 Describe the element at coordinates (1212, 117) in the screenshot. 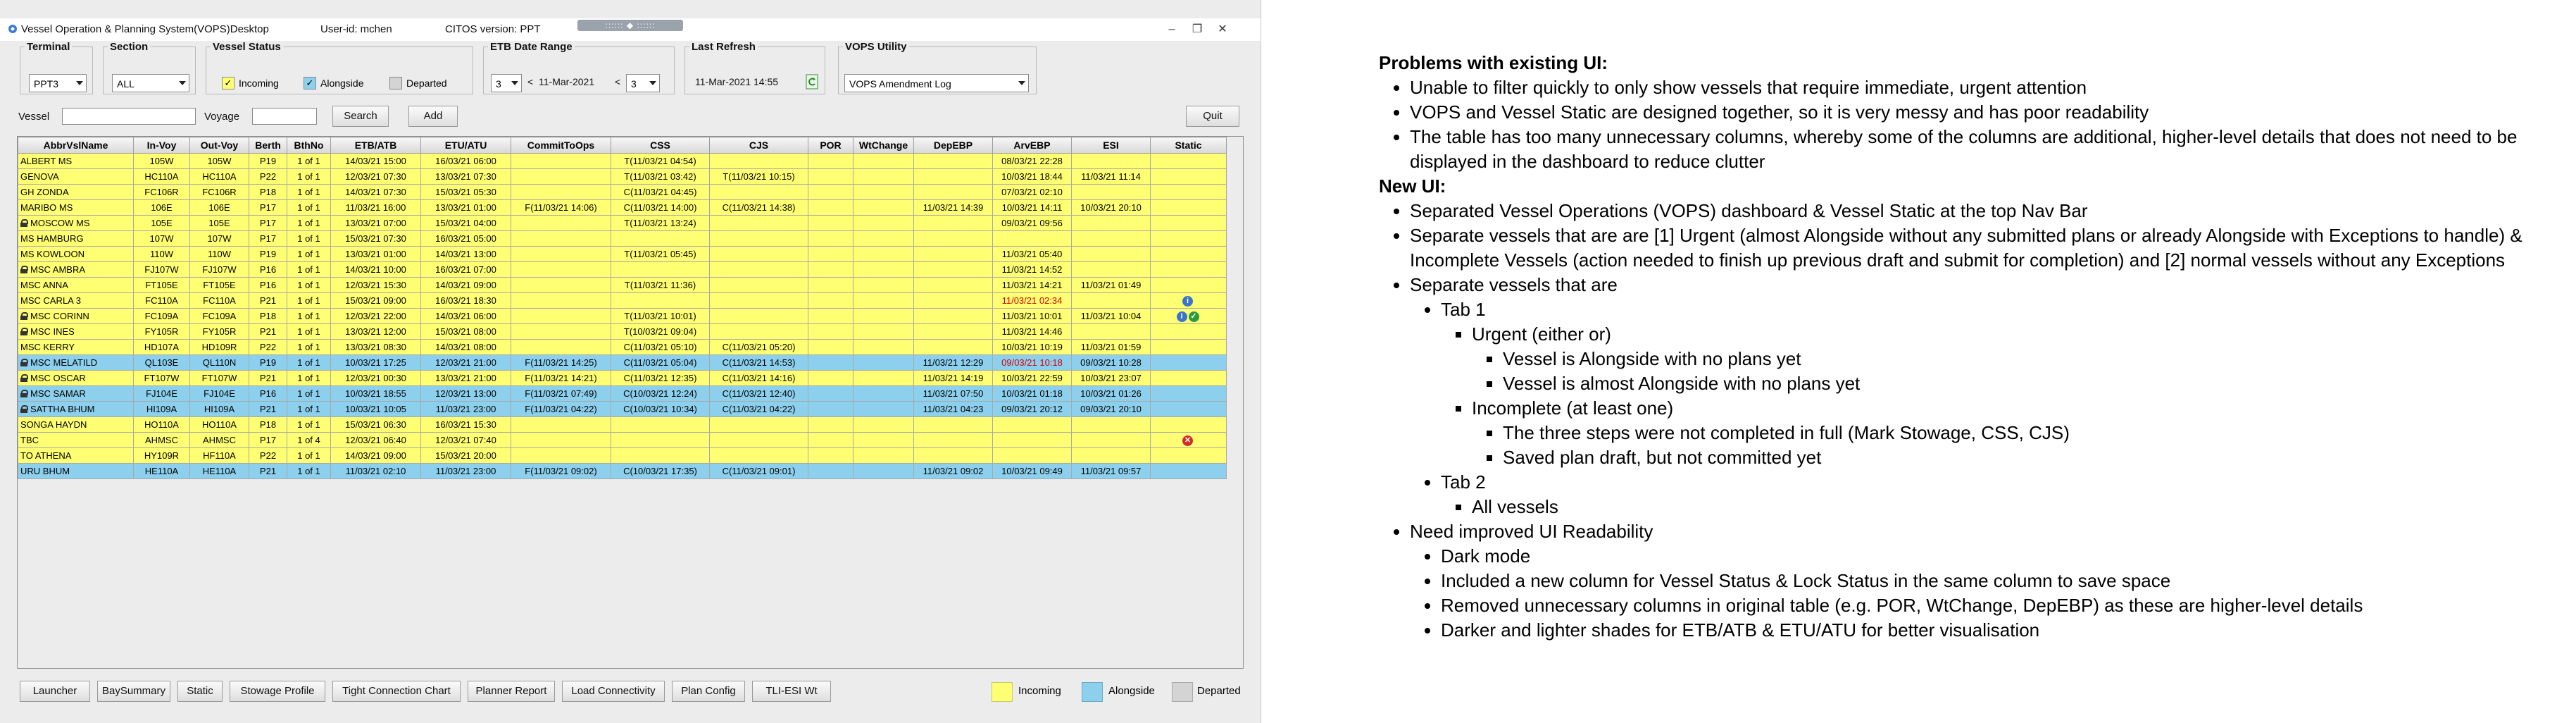

I see `quit-button: Quit` at that location.